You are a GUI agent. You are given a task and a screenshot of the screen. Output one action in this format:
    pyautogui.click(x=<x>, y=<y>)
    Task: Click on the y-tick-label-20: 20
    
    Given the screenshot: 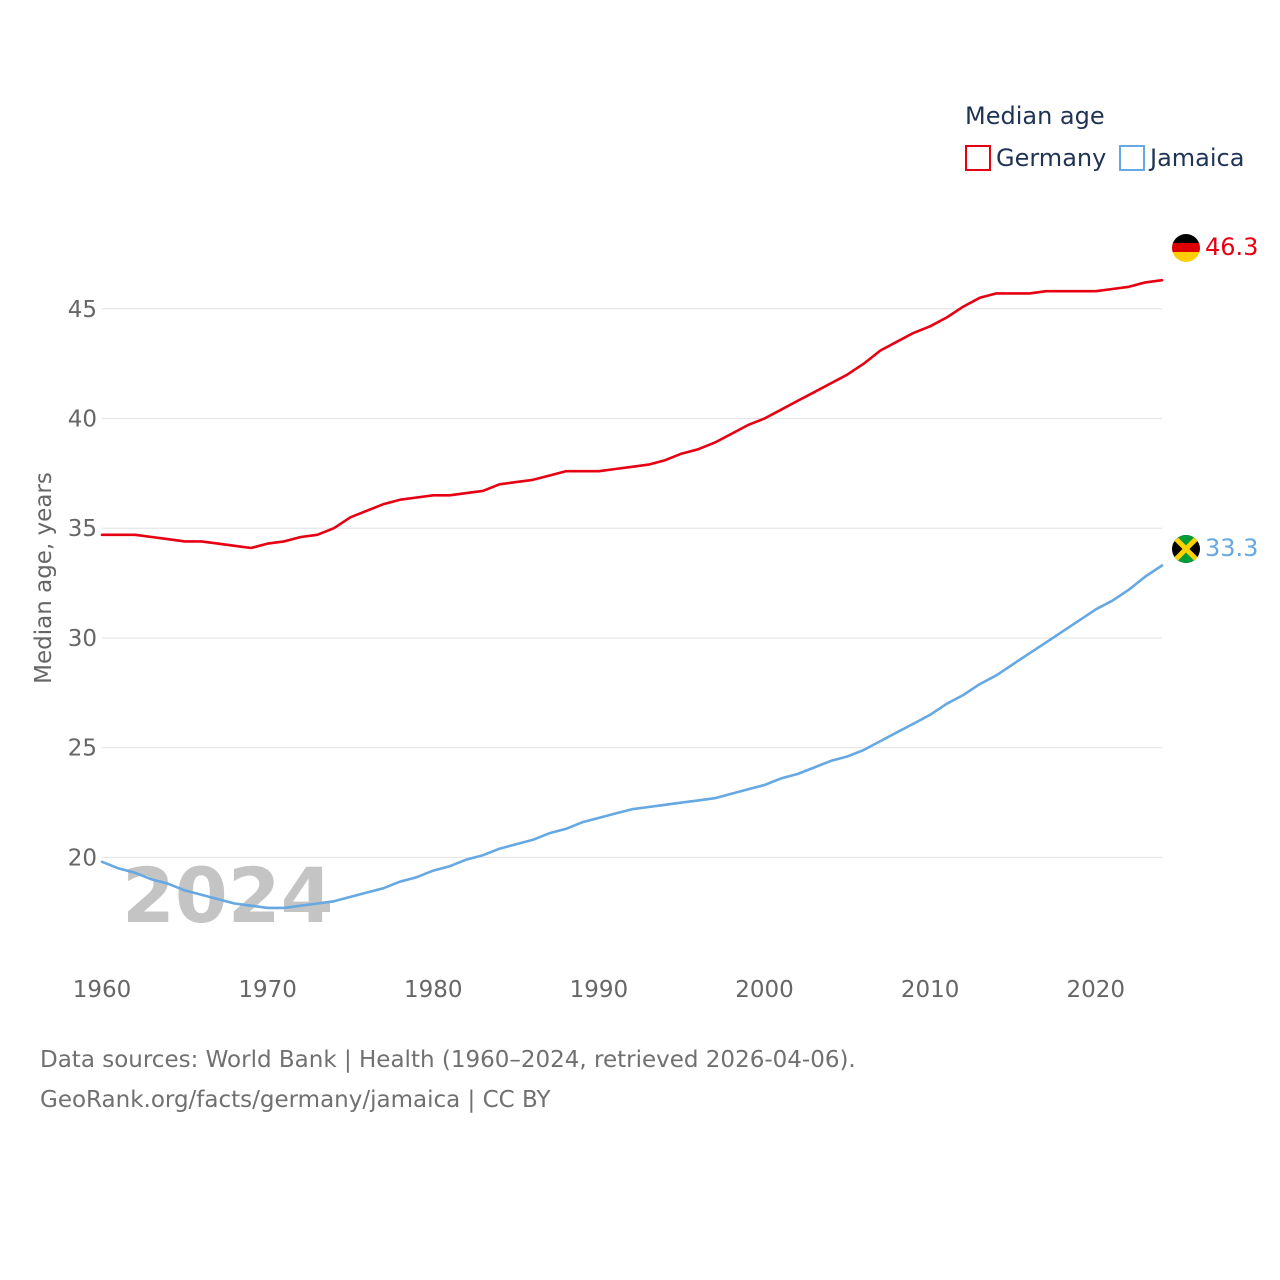 What is the action you would take?
    pyautogui.click(x=82, y=858)
    